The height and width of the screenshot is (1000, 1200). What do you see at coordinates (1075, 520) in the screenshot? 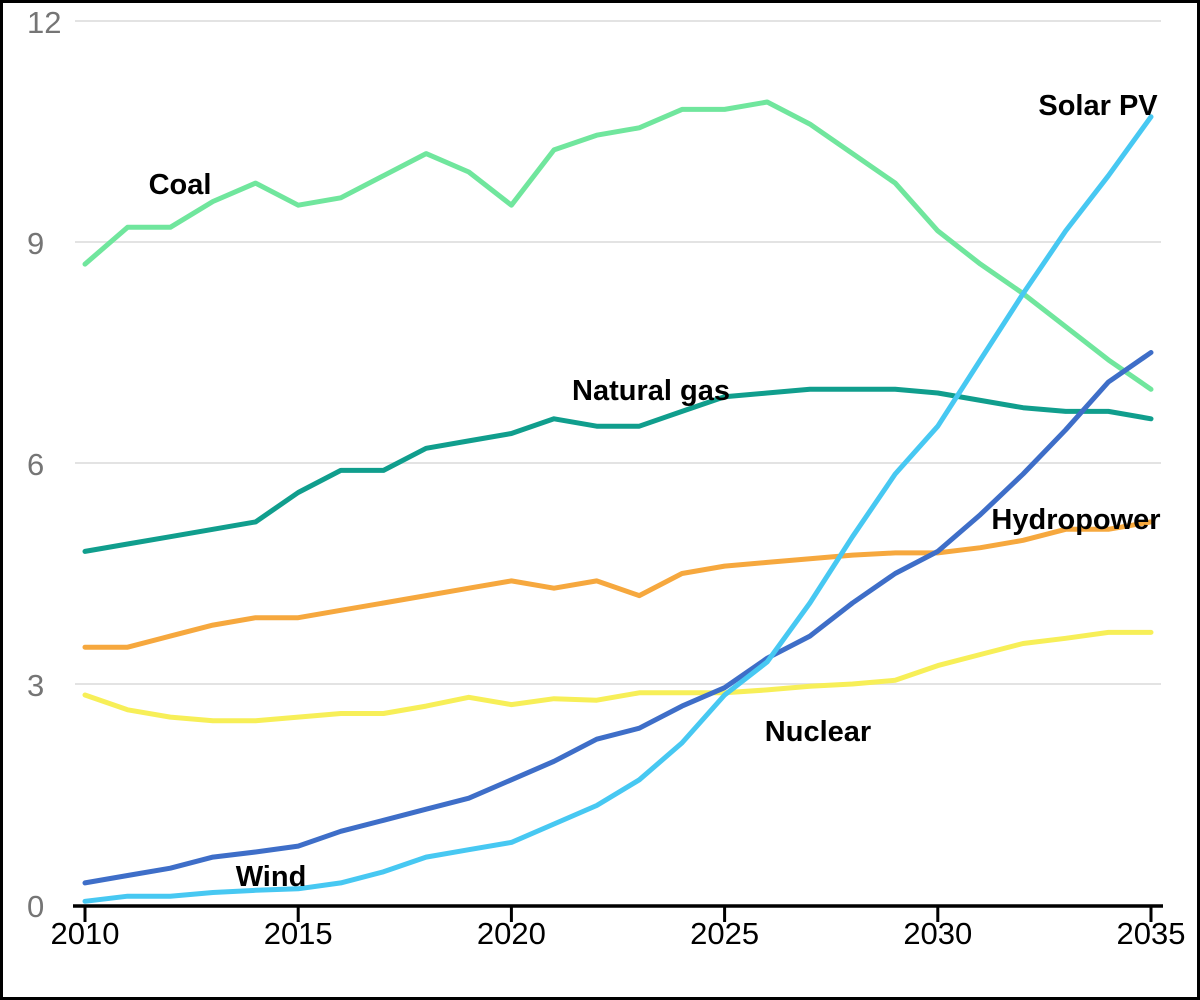
I see `series-label-hydropower: Hydropower` at bounding box center [1075, 520].